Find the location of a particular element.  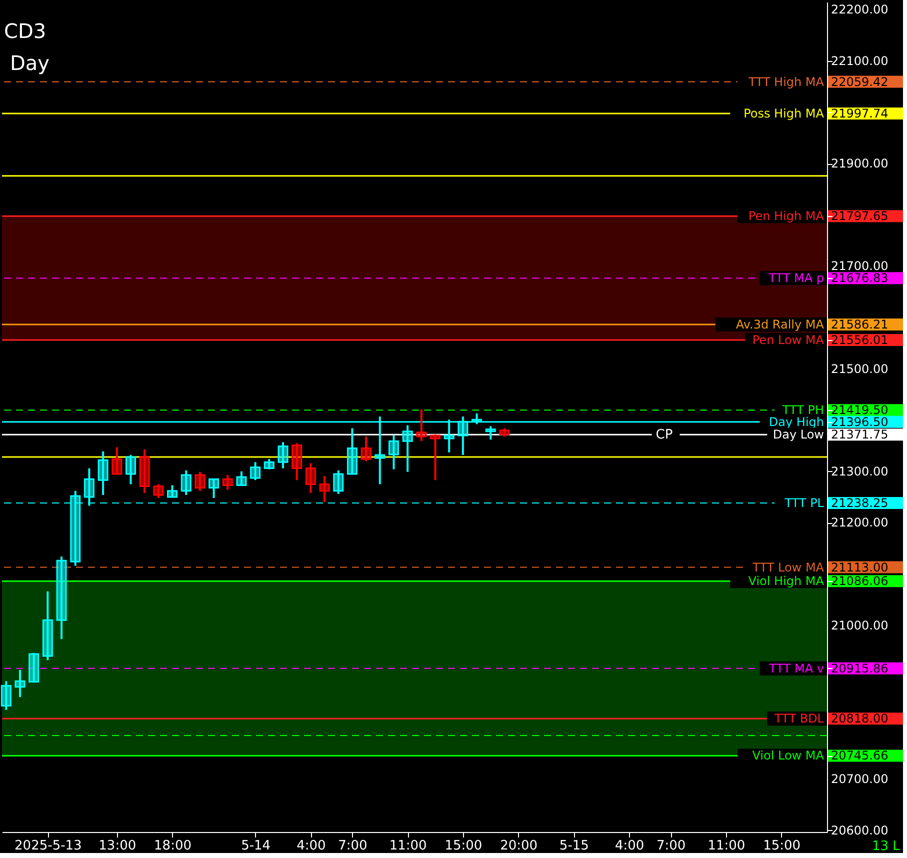

y-tick-label: 21676.83 is located at coordinates (859, 278).